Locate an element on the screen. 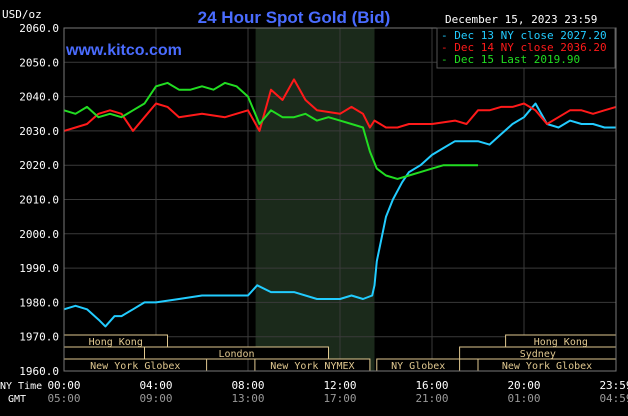 The width and height of the screenshot is (628, 416). y-tick-label: 2030.0 is located at coordinates (39, 131).